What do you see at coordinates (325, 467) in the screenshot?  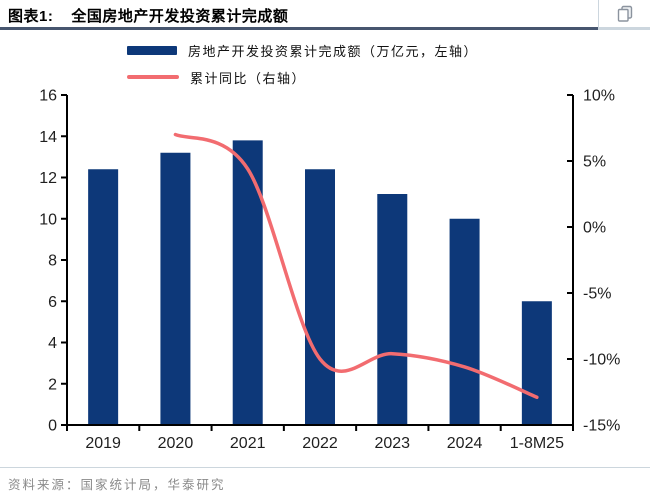 I see `footer-divider` at bounding box center [325, 467].